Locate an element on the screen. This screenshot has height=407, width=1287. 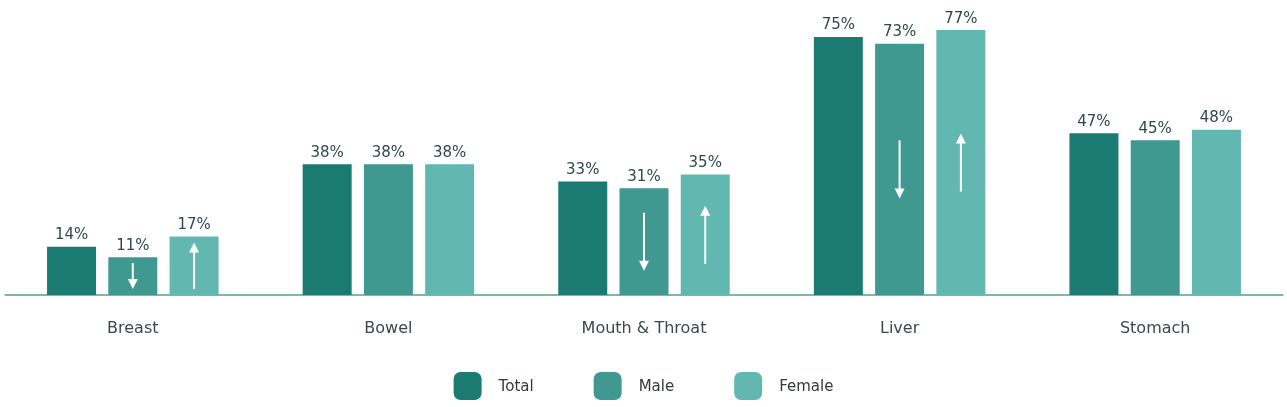
data-label: 47% is located at coordinates (1094, 120).